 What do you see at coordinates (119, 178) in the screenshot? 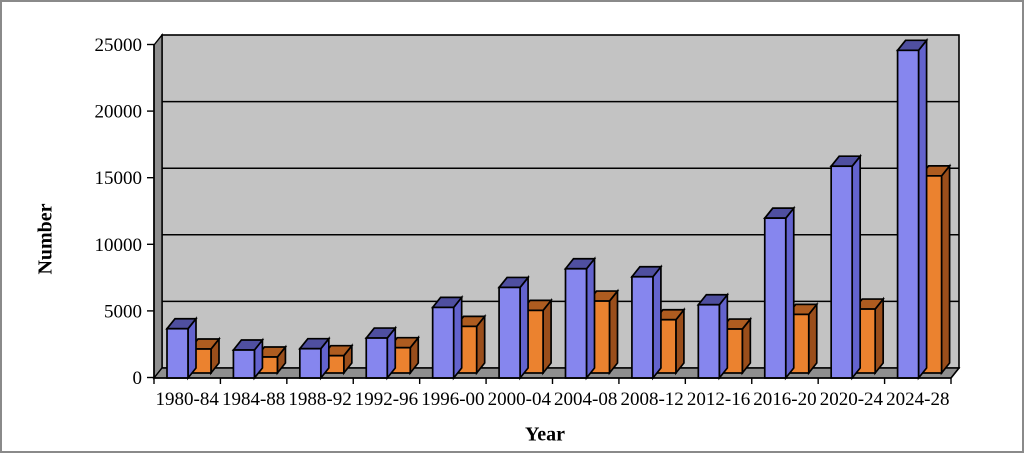
I see `y-tick-label-15000: 15000` at bounding box center [119, 178].